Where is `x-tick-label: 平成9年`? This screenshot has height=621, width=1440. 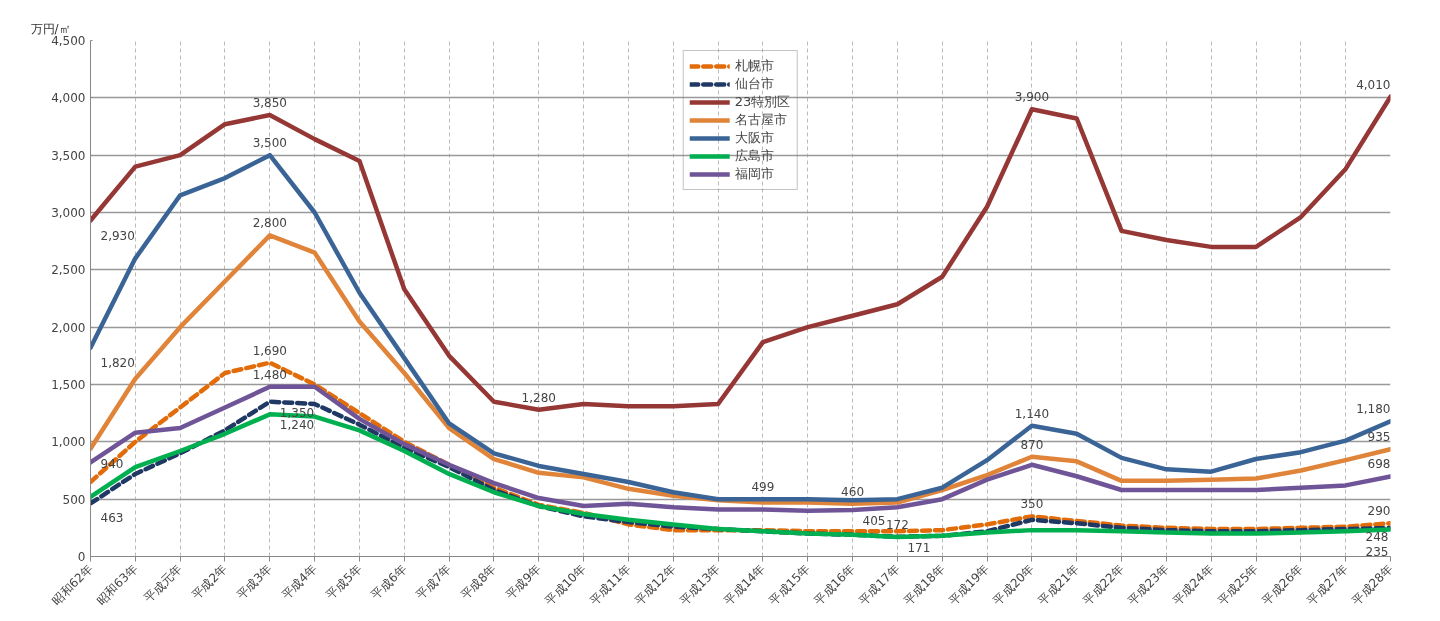 x-tick-label: 平成9年 is located at coordinates (523, 582).